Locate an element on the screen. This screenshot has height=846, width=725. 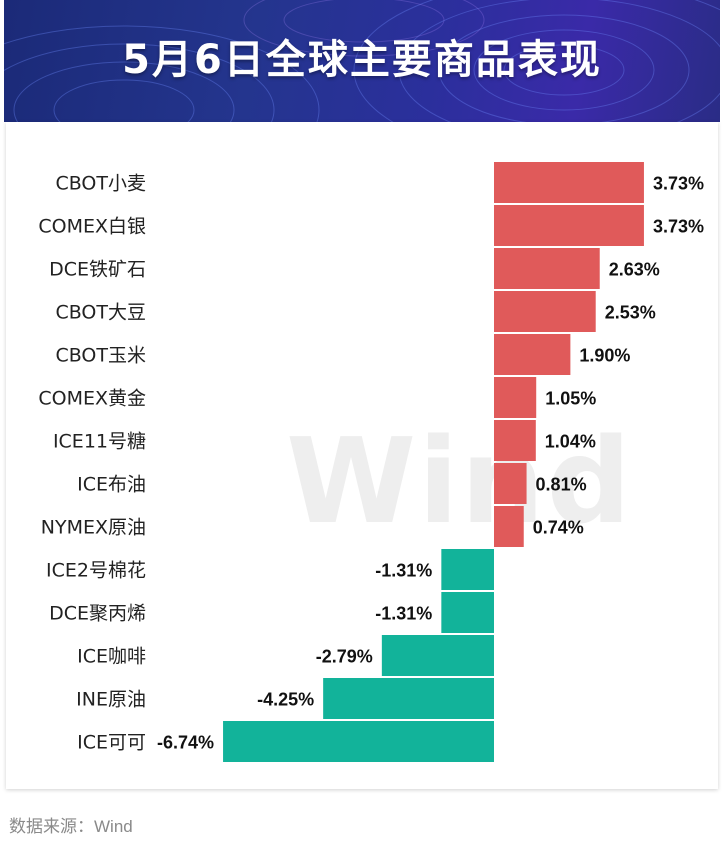
category-label: CBOT大豆 is located at coordinates (100, 313).